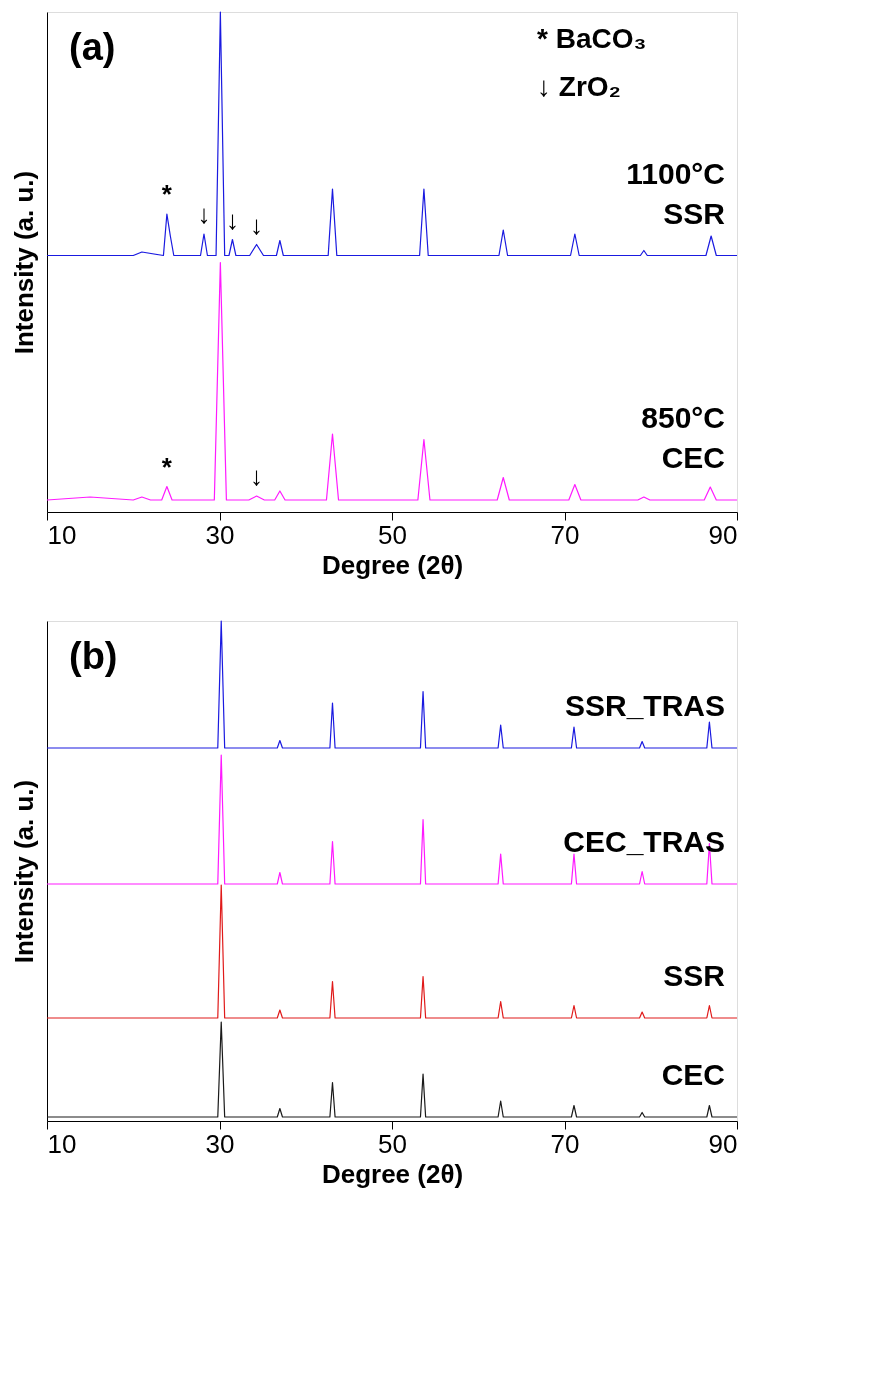  What do you see at coordinates (592, 38) in the screenshot?
I see `annotation: * BaCO₃` at bounding box center [592, 38].